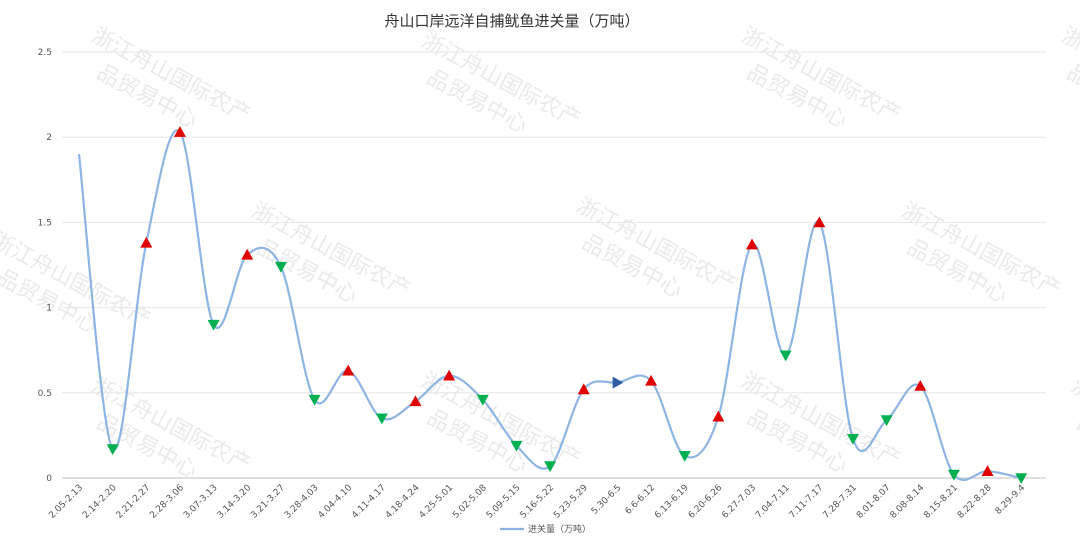 The height and width of the screenshot is (540, 1080). What do you see at coordinates (651, 380) in the screenshot?
I see `marker-up-6.6-6.12` at bounding box center [651, 380].